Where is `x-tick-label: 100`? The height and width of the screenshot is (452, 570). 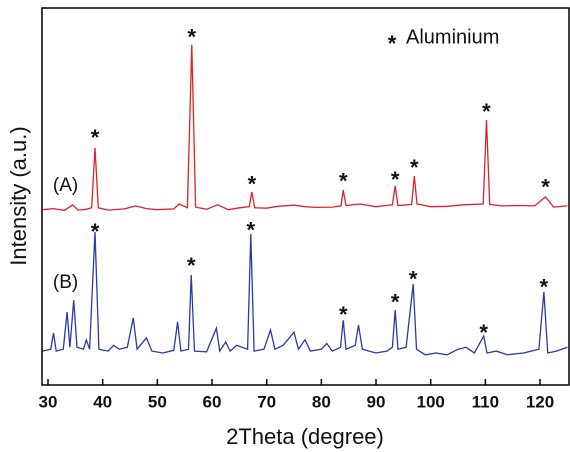 x-tick-label: 100 is located at coordinates (431, 401).